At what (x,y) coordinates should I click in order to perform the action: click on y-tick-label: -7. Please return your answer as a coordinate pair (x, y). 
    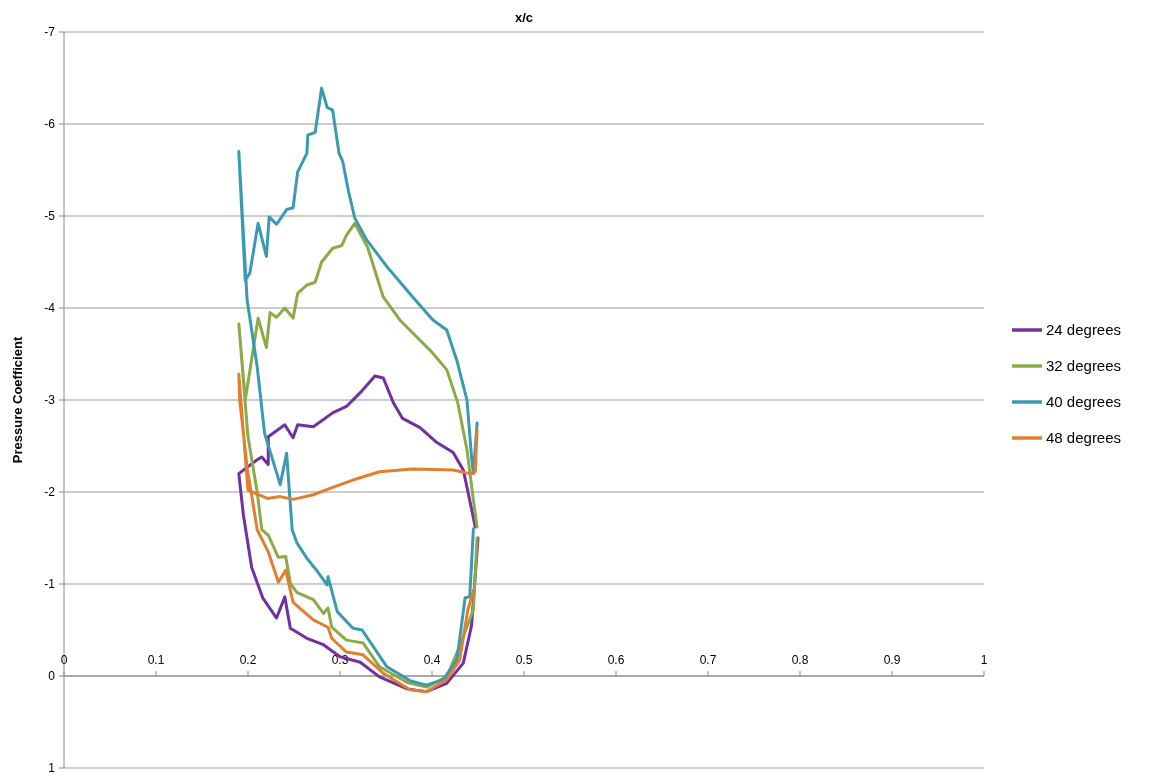
    Looking at the image, I should click on (50, 32).